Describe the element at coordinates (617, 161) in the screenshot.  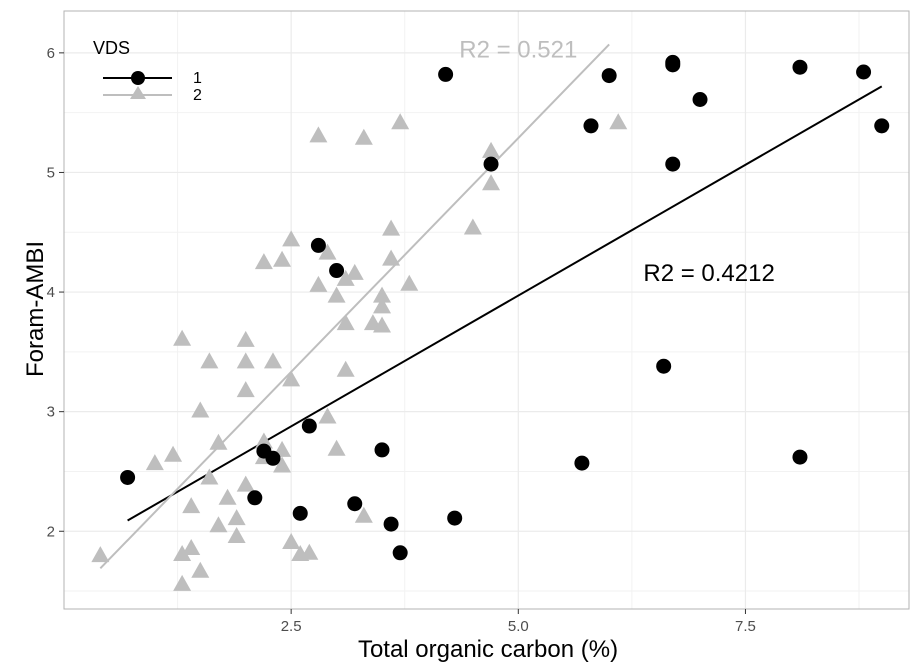
I see `r2-annotations: R2 = 0.4212 R2 = 0.521` at that location.